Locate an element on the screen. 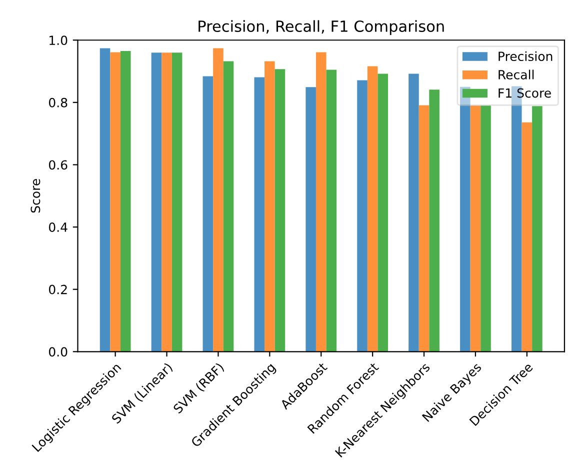  legend-label: Precision is located at coordinates (525, 56).